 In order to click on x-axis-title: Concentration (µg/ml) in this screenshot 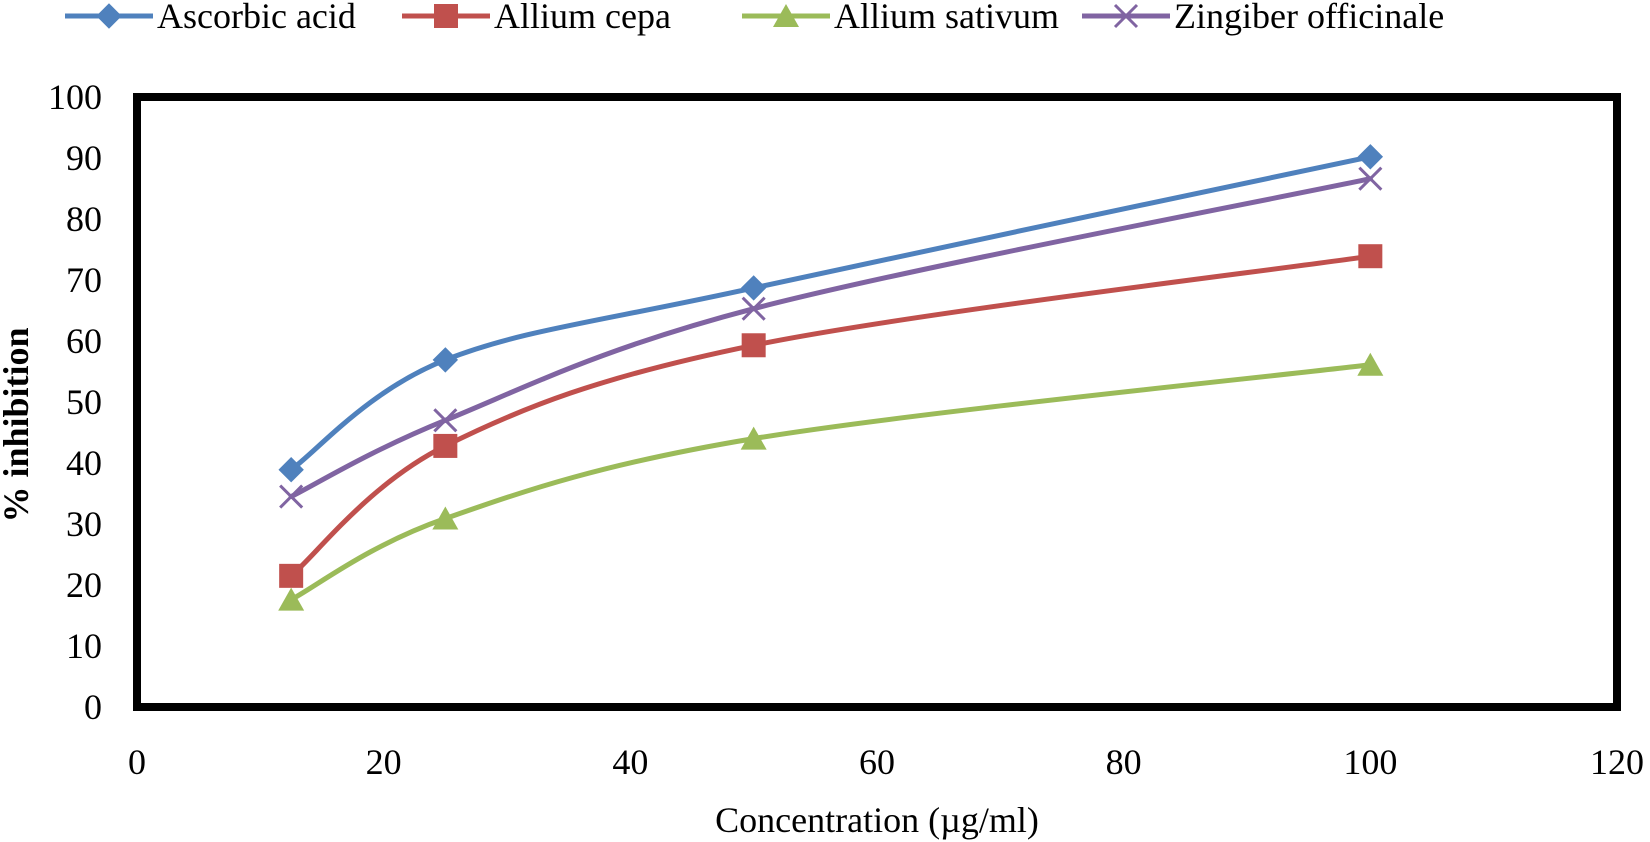, I will do `click(877, 820)`.